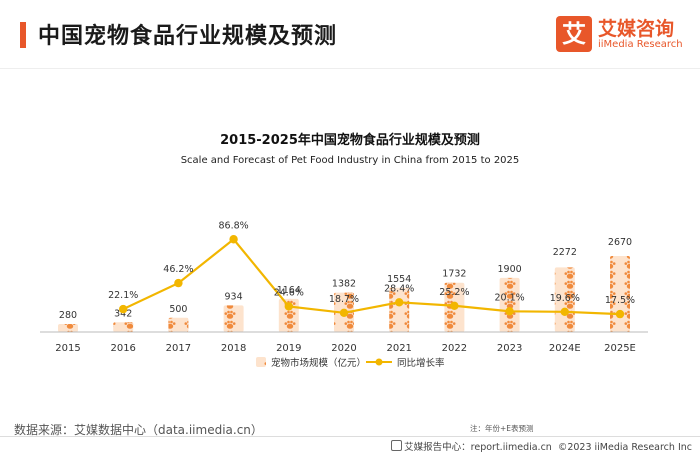  Describe the element at coordinates (68, 315) in the screenshot. I see `bar-value-label: 280` at that location.